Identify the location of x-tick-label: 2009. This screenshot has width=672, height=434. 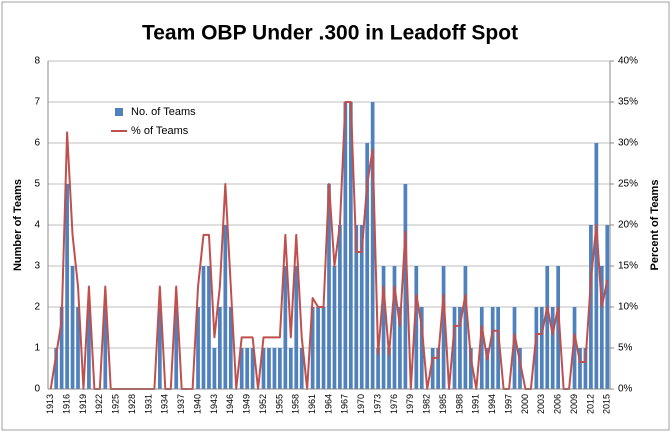
(574, 404).